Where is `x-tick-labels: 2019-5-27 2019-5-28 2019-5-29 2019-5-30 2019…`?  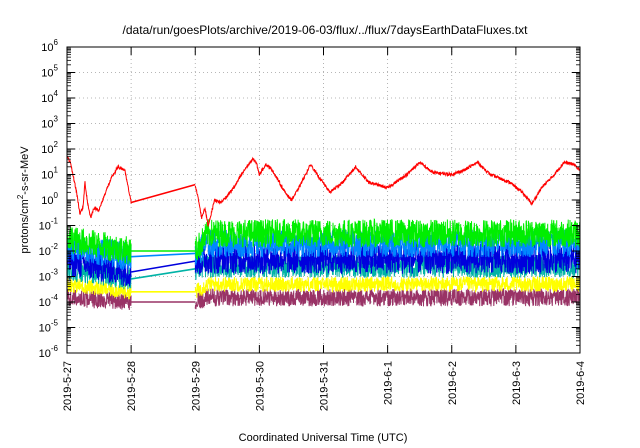 x-tick-labels: 2019-5-27 2019-5-28 2019-5-29 2019-5-30 2019… is located at coordinates (324, 386).